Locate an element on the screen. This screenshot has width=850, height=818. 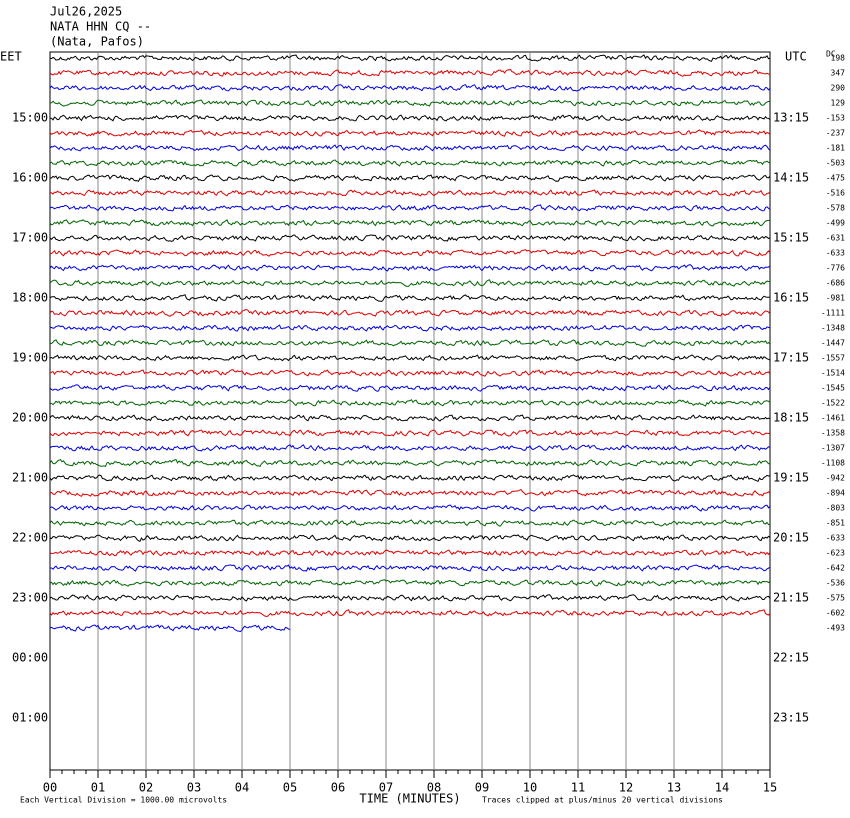
right-time: 23:15 is located at coordinates (791, 718).